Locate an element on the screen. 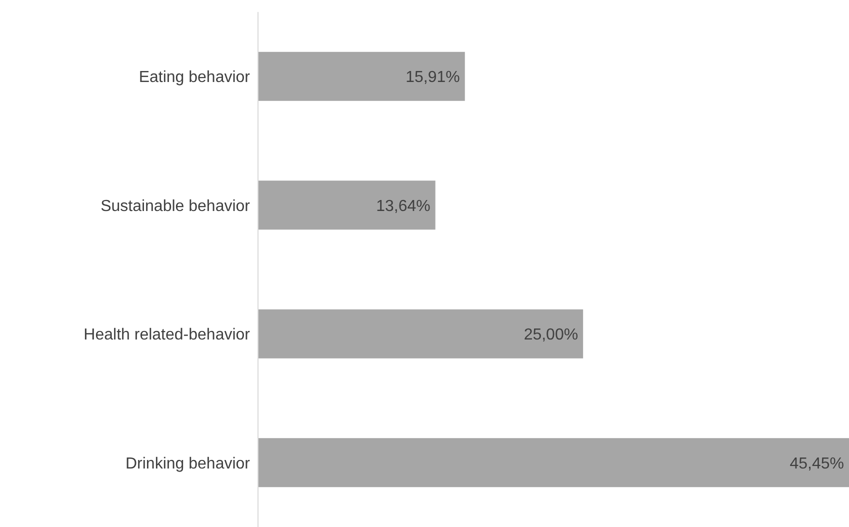 Image resolution: width=849 pixels, height=527 pixels. y-tick-label: Drinking behavior is located at coordinates (188, 463).